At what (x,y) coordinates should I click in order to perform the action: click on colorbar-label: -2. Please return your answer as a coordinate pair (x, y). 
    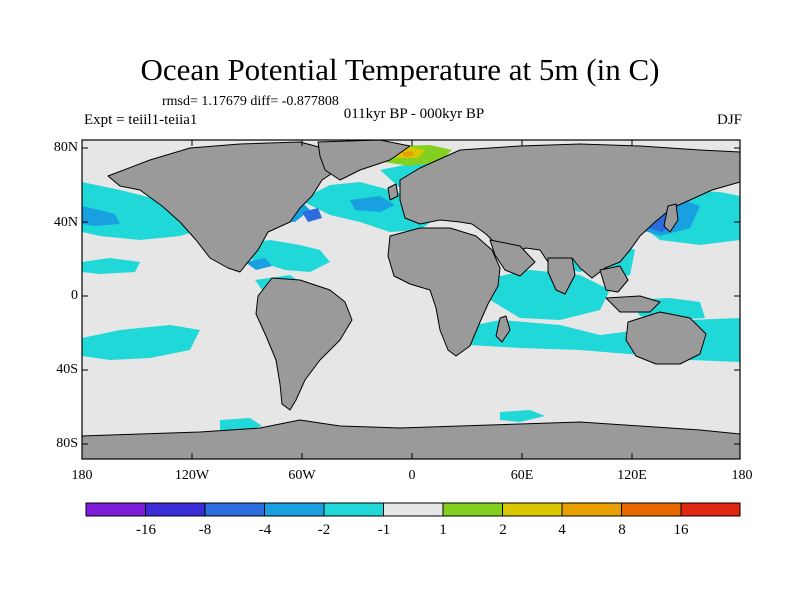
    Looking at the image, I should click on (324, 530).